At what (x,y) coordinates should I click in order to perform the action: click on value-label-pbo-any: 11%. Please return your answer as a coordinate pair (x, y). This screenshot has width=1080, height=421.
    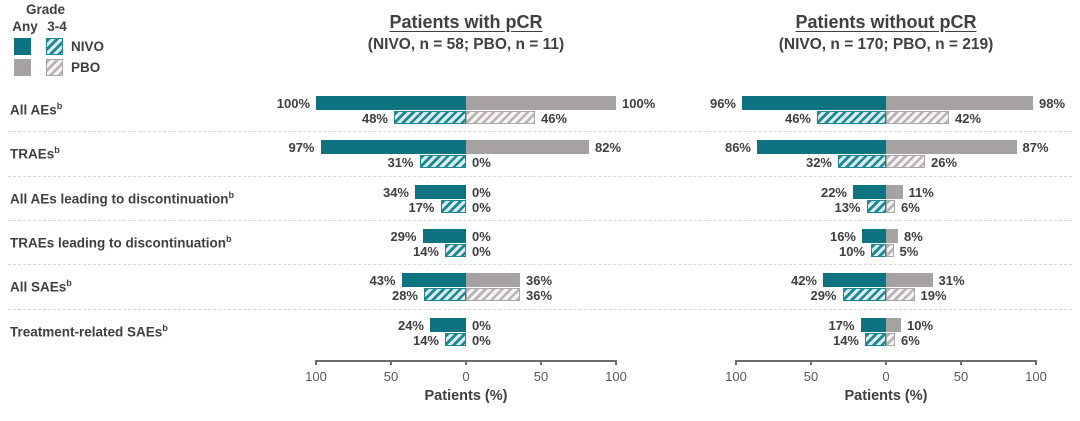
    Looking at the image, I should click on (921, 192).